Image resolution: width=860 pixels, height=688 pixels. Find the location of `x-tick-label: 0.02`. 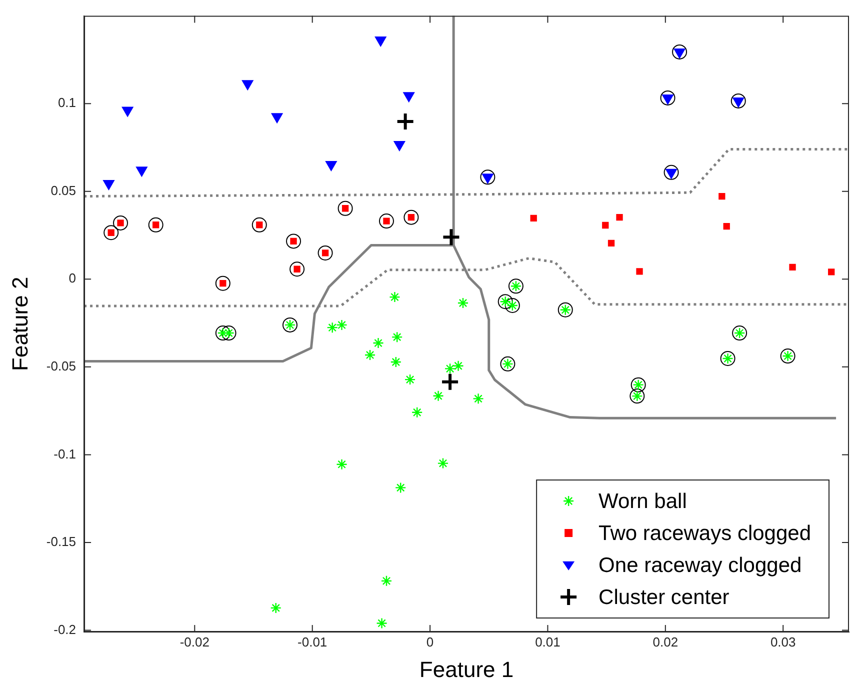

x-tick-label: 0.02 is located at coordinates (665, 642).